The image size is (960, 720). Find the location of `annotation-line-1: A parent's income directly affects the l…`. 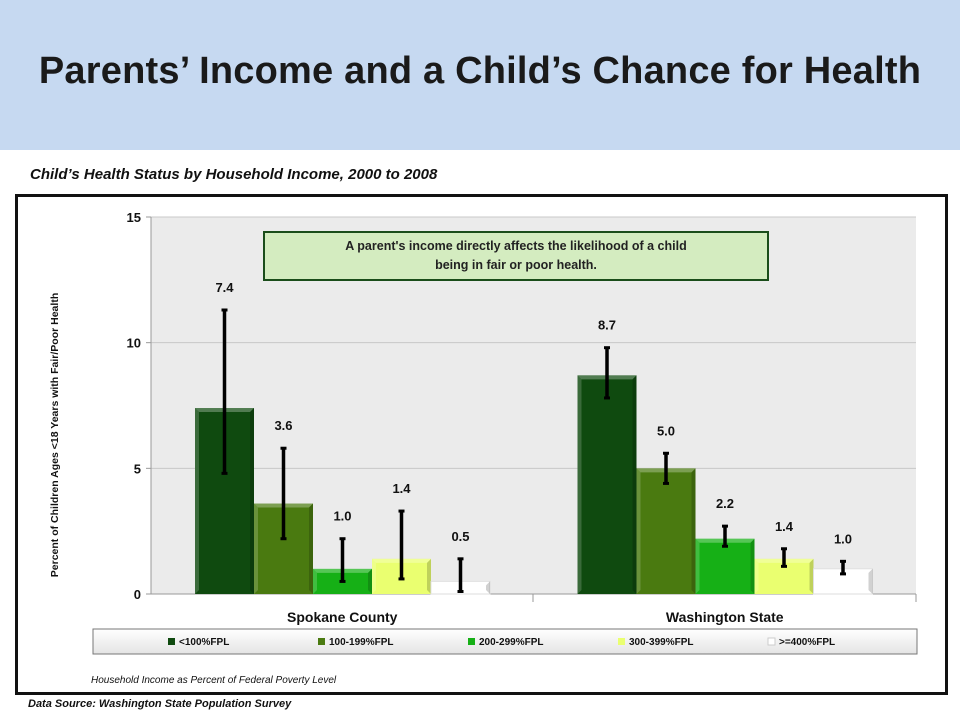

annotation-line-1: A parent's income directly affects the l… is located at coordinates (515, 246).